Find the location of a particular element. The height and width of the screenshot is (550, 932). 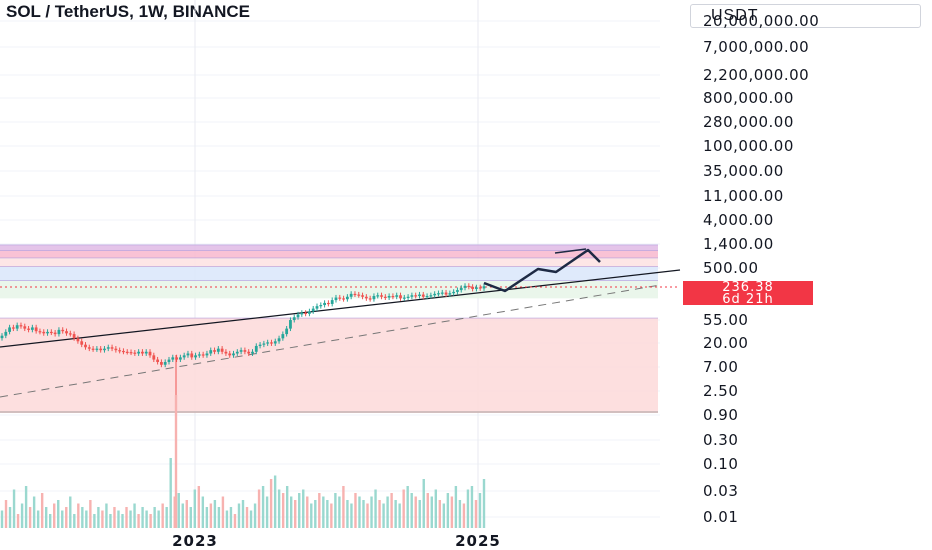

y-tick-label: 0.01 is located at coordinates (720, 517).